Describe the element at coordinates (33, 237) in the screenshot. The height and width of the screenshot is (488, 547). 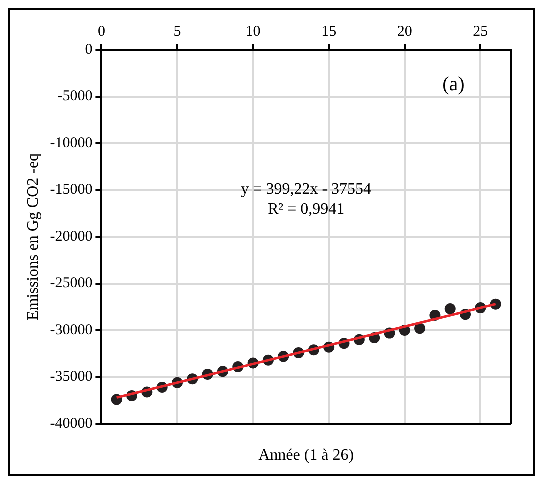
I see `y-axis-title: Emissions en Gg CO2 -eq` at that location.